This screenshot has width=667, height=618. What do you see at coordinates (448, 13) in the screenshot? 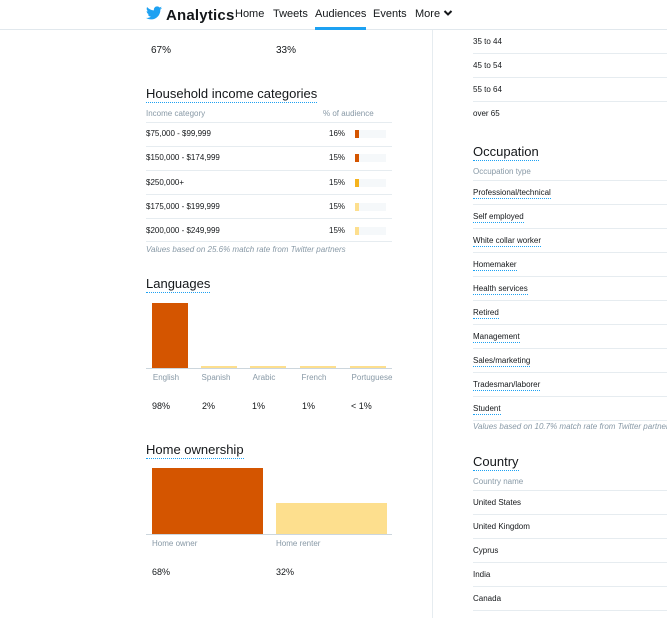
I see `chevron-down-icon` at bounding box center [448, 13].